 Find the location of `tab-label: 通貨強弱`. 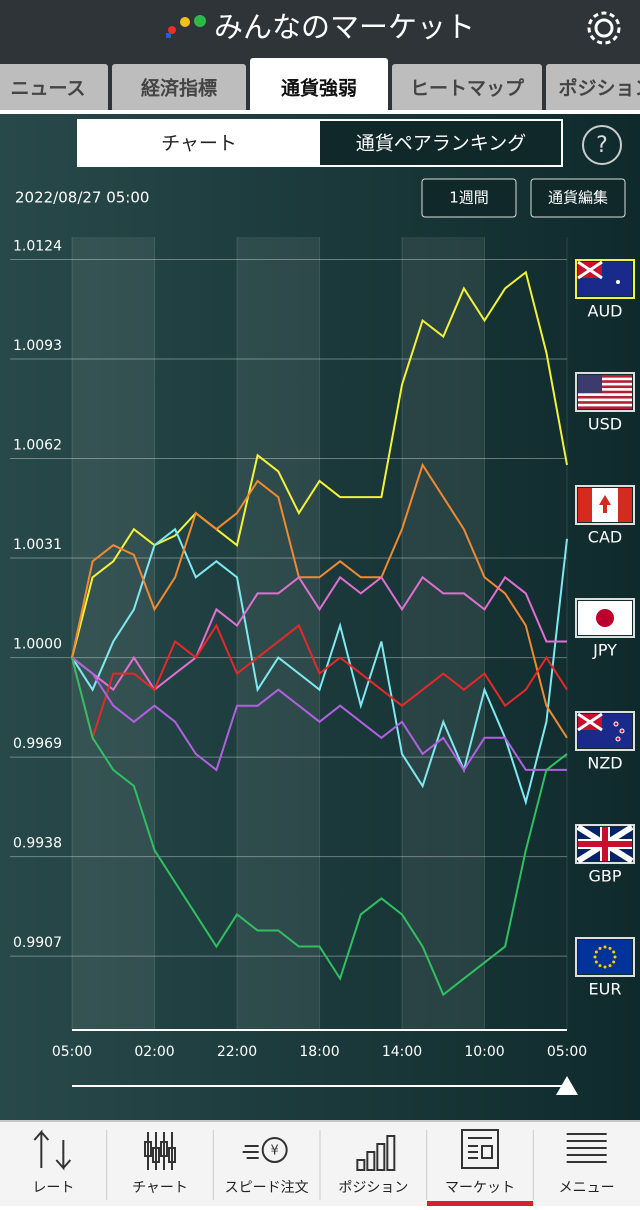

tab-label: 通貨強弱 is located at coordinates (319, 88).